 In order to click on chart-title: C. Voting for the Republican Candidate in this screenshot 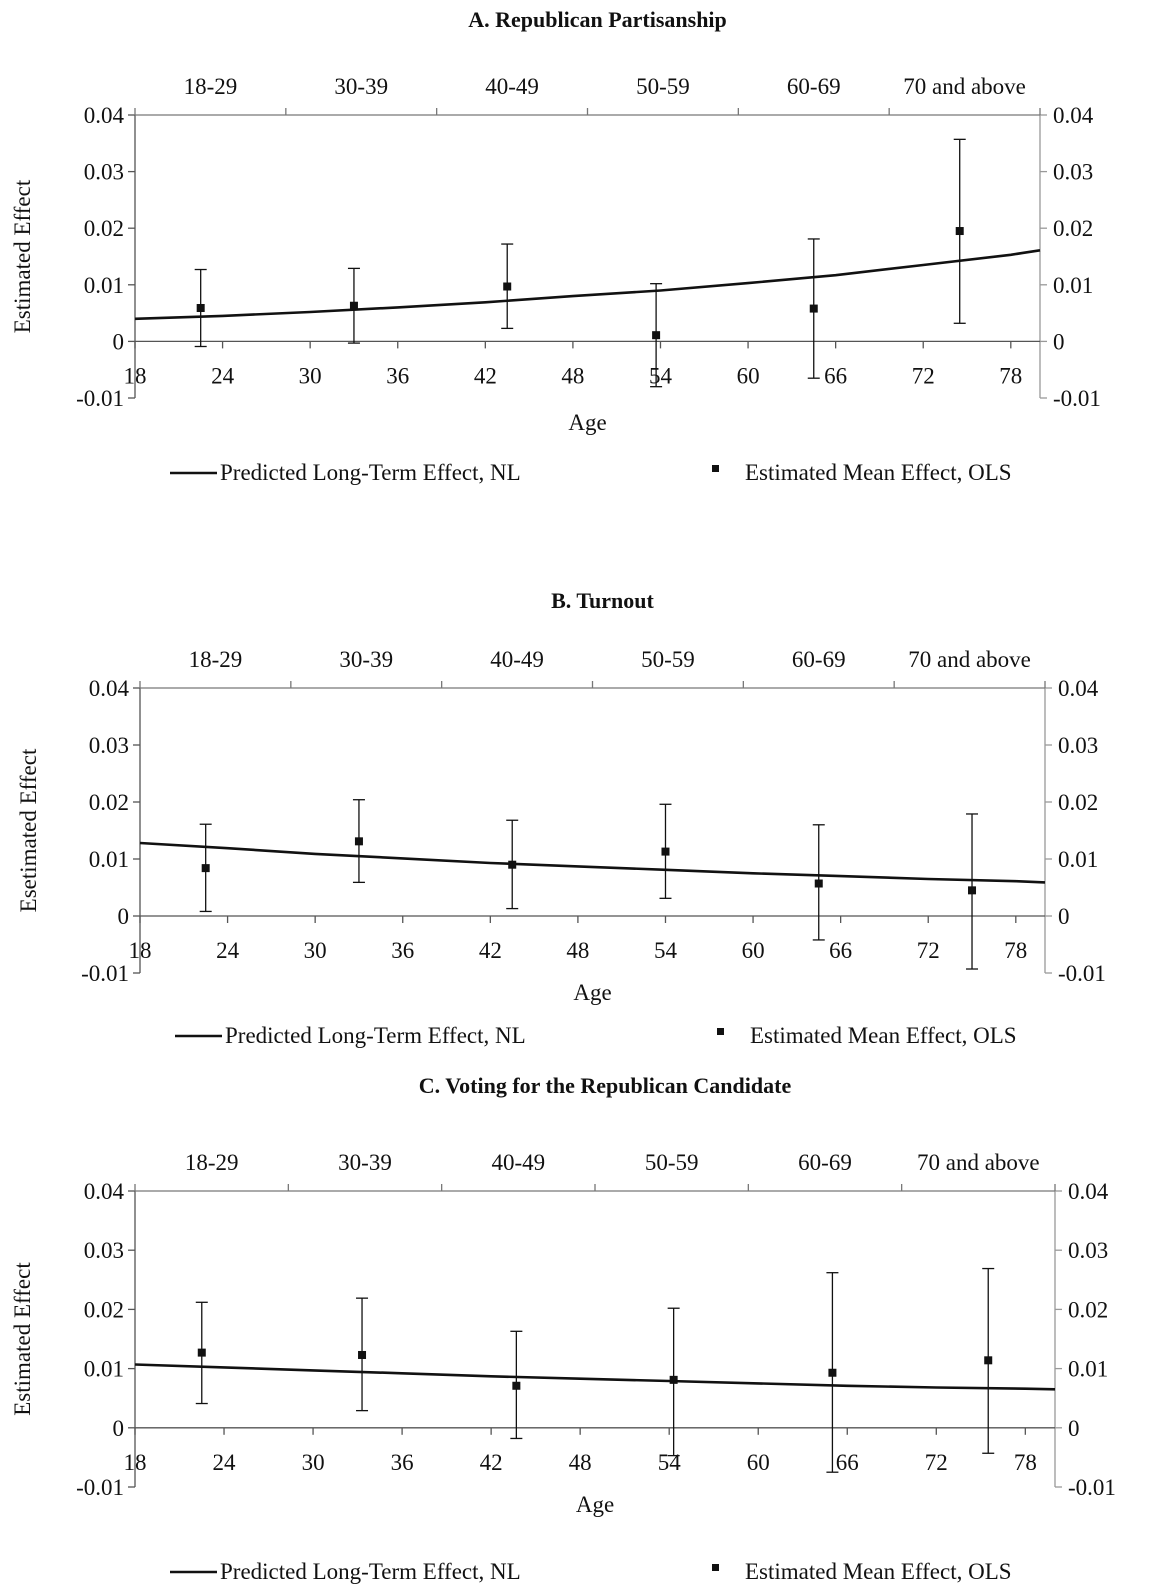, I will do `click(605, 1085)`.